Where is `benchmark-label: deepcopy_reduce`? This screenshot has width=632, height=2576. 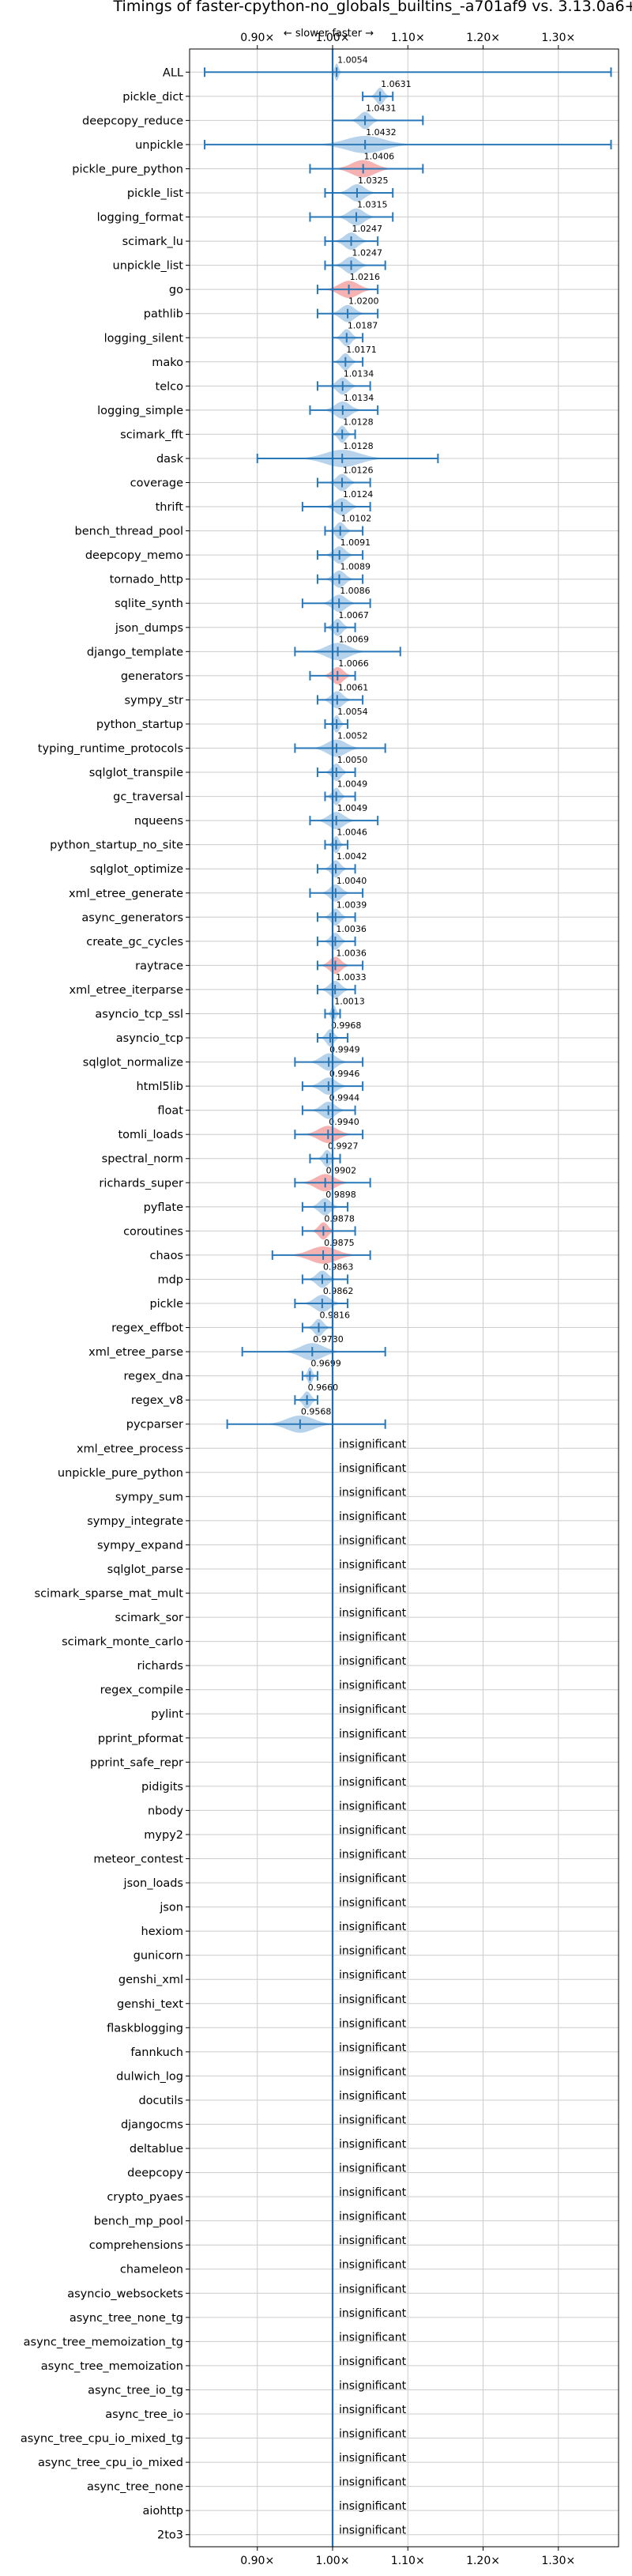
benchmark-label: deepcopy_reduce is located at coordinates (133, 121).